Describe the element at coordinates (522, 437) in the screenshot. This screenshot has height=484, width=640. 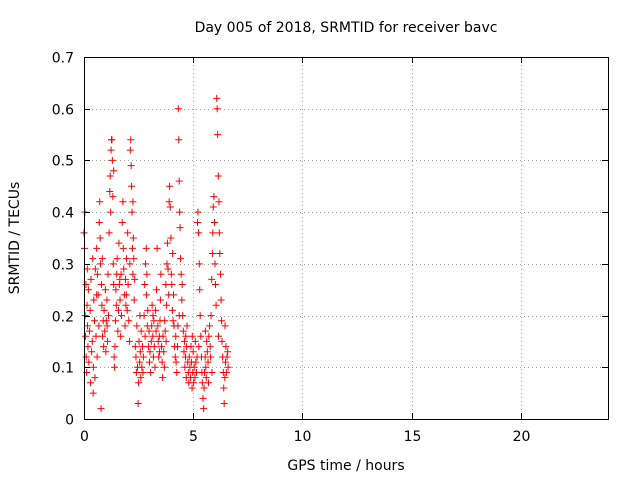
I see `x-tick-label: 20` at that location.